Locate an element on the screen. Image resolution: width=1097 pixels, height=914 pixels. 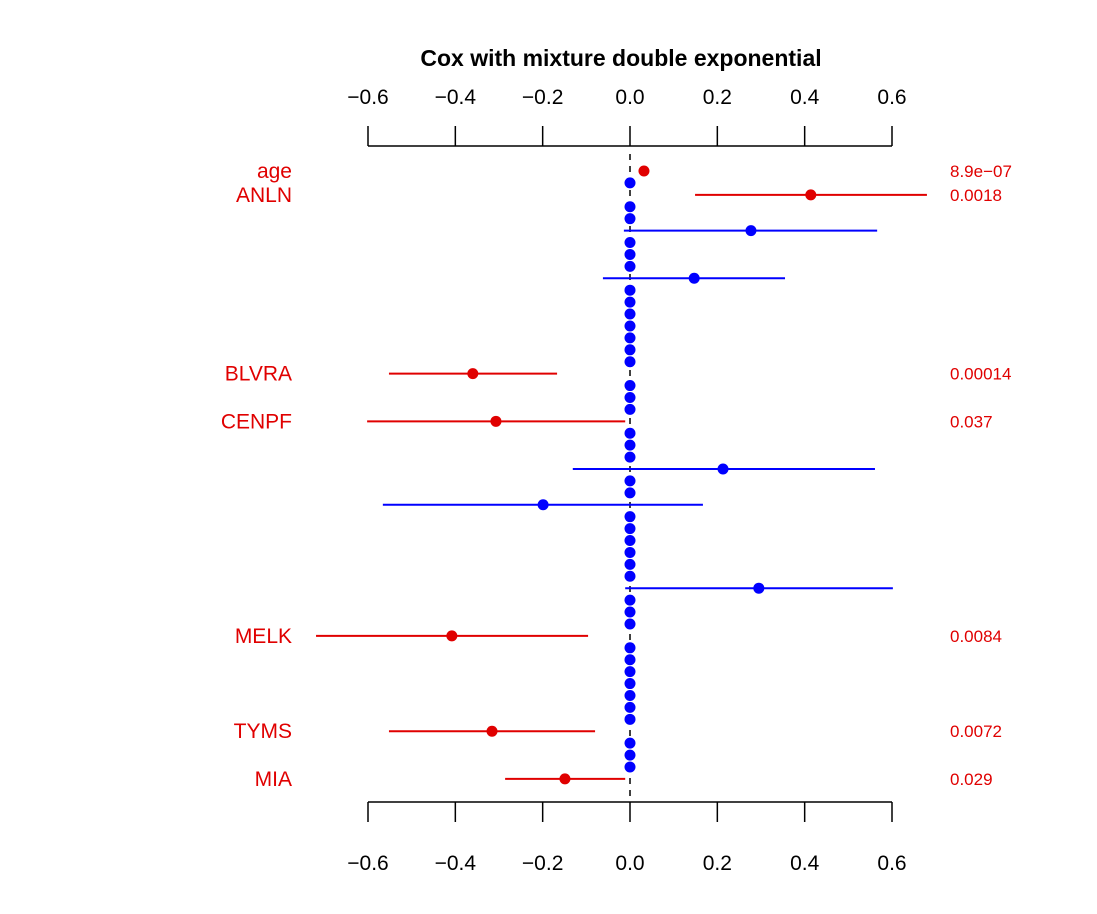
bottom-tick-label: 0.2 is located at coordinates (717, 863).